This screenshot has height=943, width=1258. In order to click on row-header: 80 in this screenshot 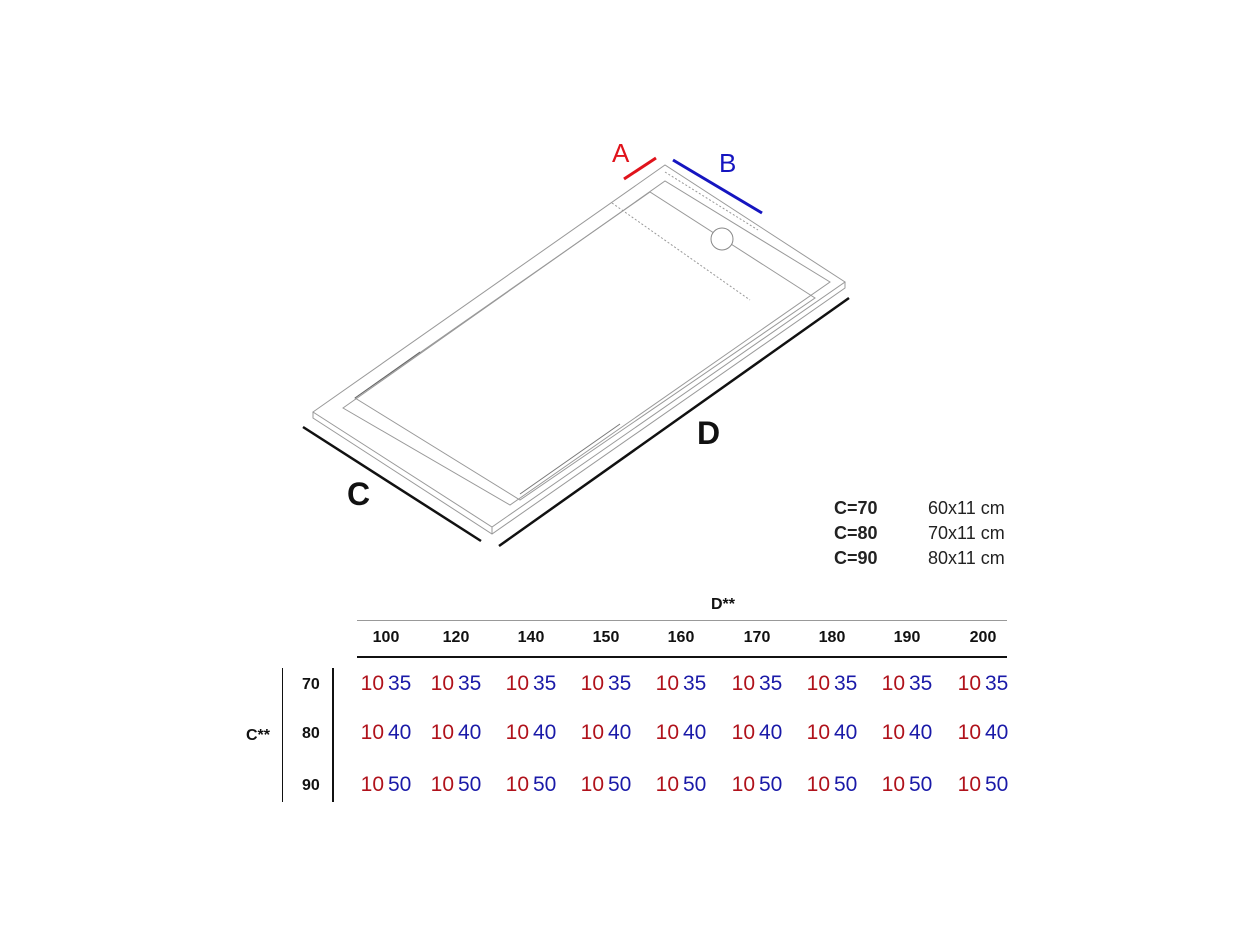, I will do `click(311, 733)`.